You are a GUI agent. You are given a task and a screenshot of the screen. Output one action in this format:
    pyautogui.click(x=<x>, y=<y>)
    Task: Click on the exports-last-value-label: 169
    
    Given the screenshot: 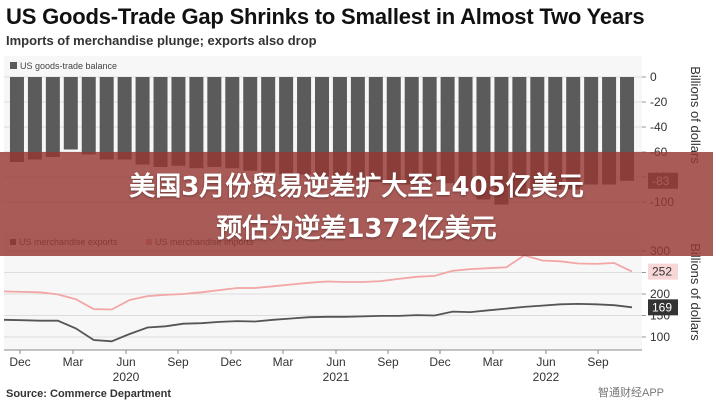 What is the action you would take?
    pyautogui.click(x=662, y=307)
    